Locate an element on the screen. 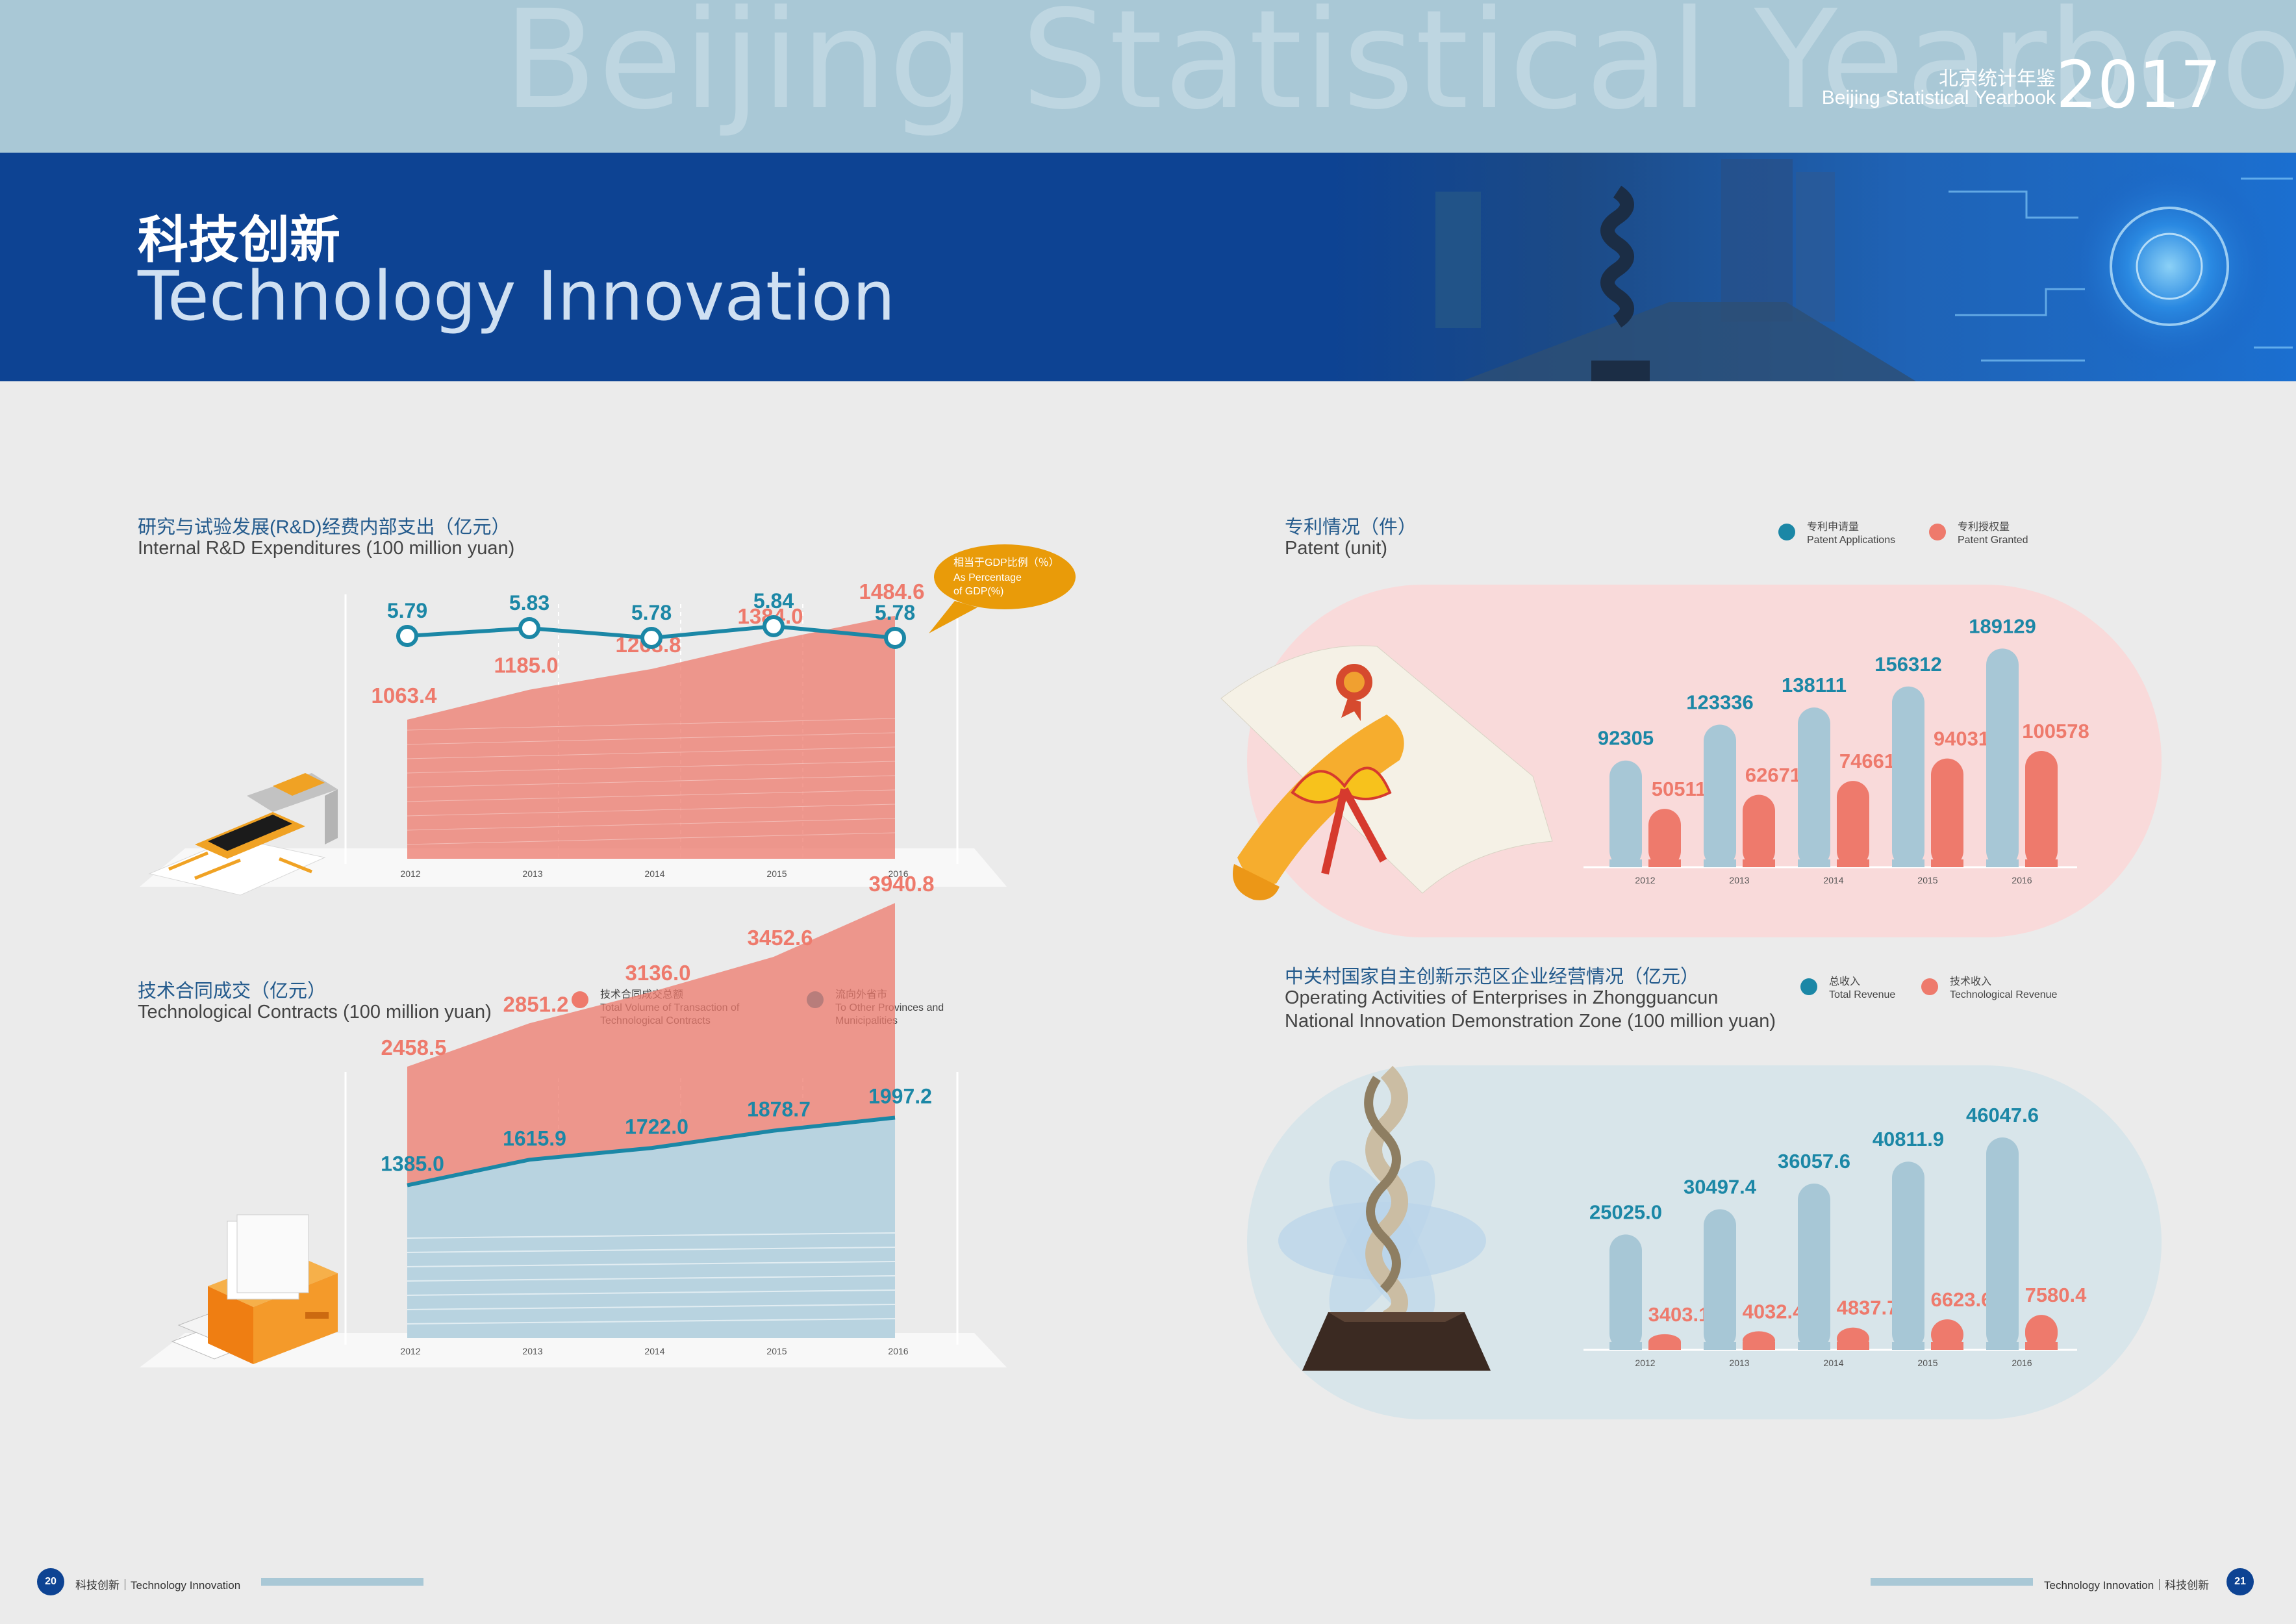 Image resolution: width=2296 pixels, height=1624 pixels. zgc-bar-a-label: 46047.6 is located at coordinates (2002, 1115).